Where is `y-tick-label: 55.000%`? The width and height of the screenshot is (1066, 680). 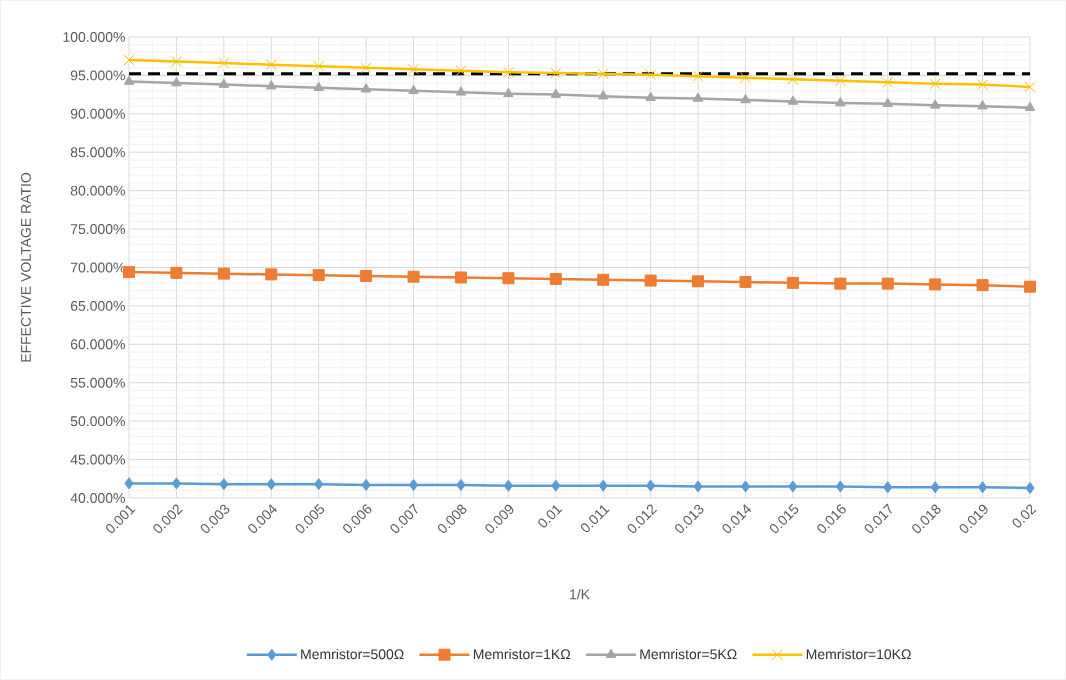
y-tick-label: 55.000% is located at coordinates (97, 382).